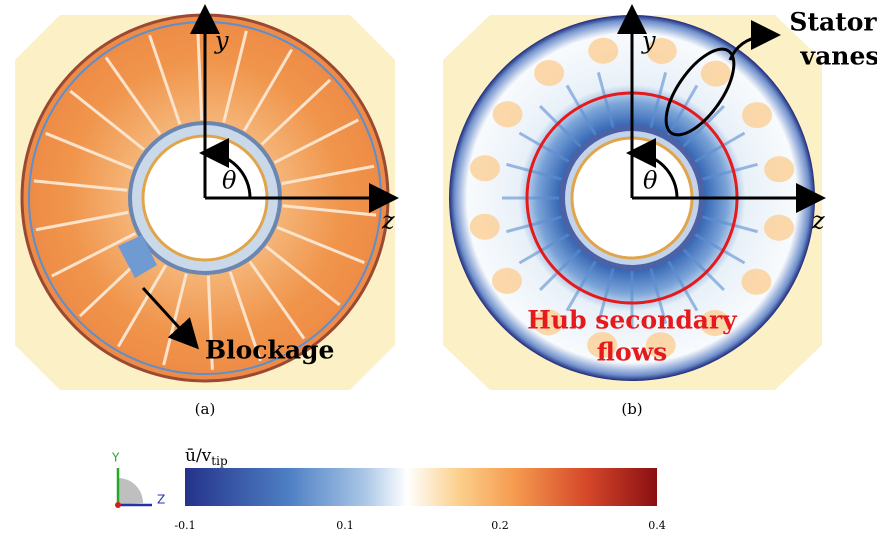  Describe the element at coordinates (632, 320) in the screenshot. I see `callout: Hub secondary` at that location.